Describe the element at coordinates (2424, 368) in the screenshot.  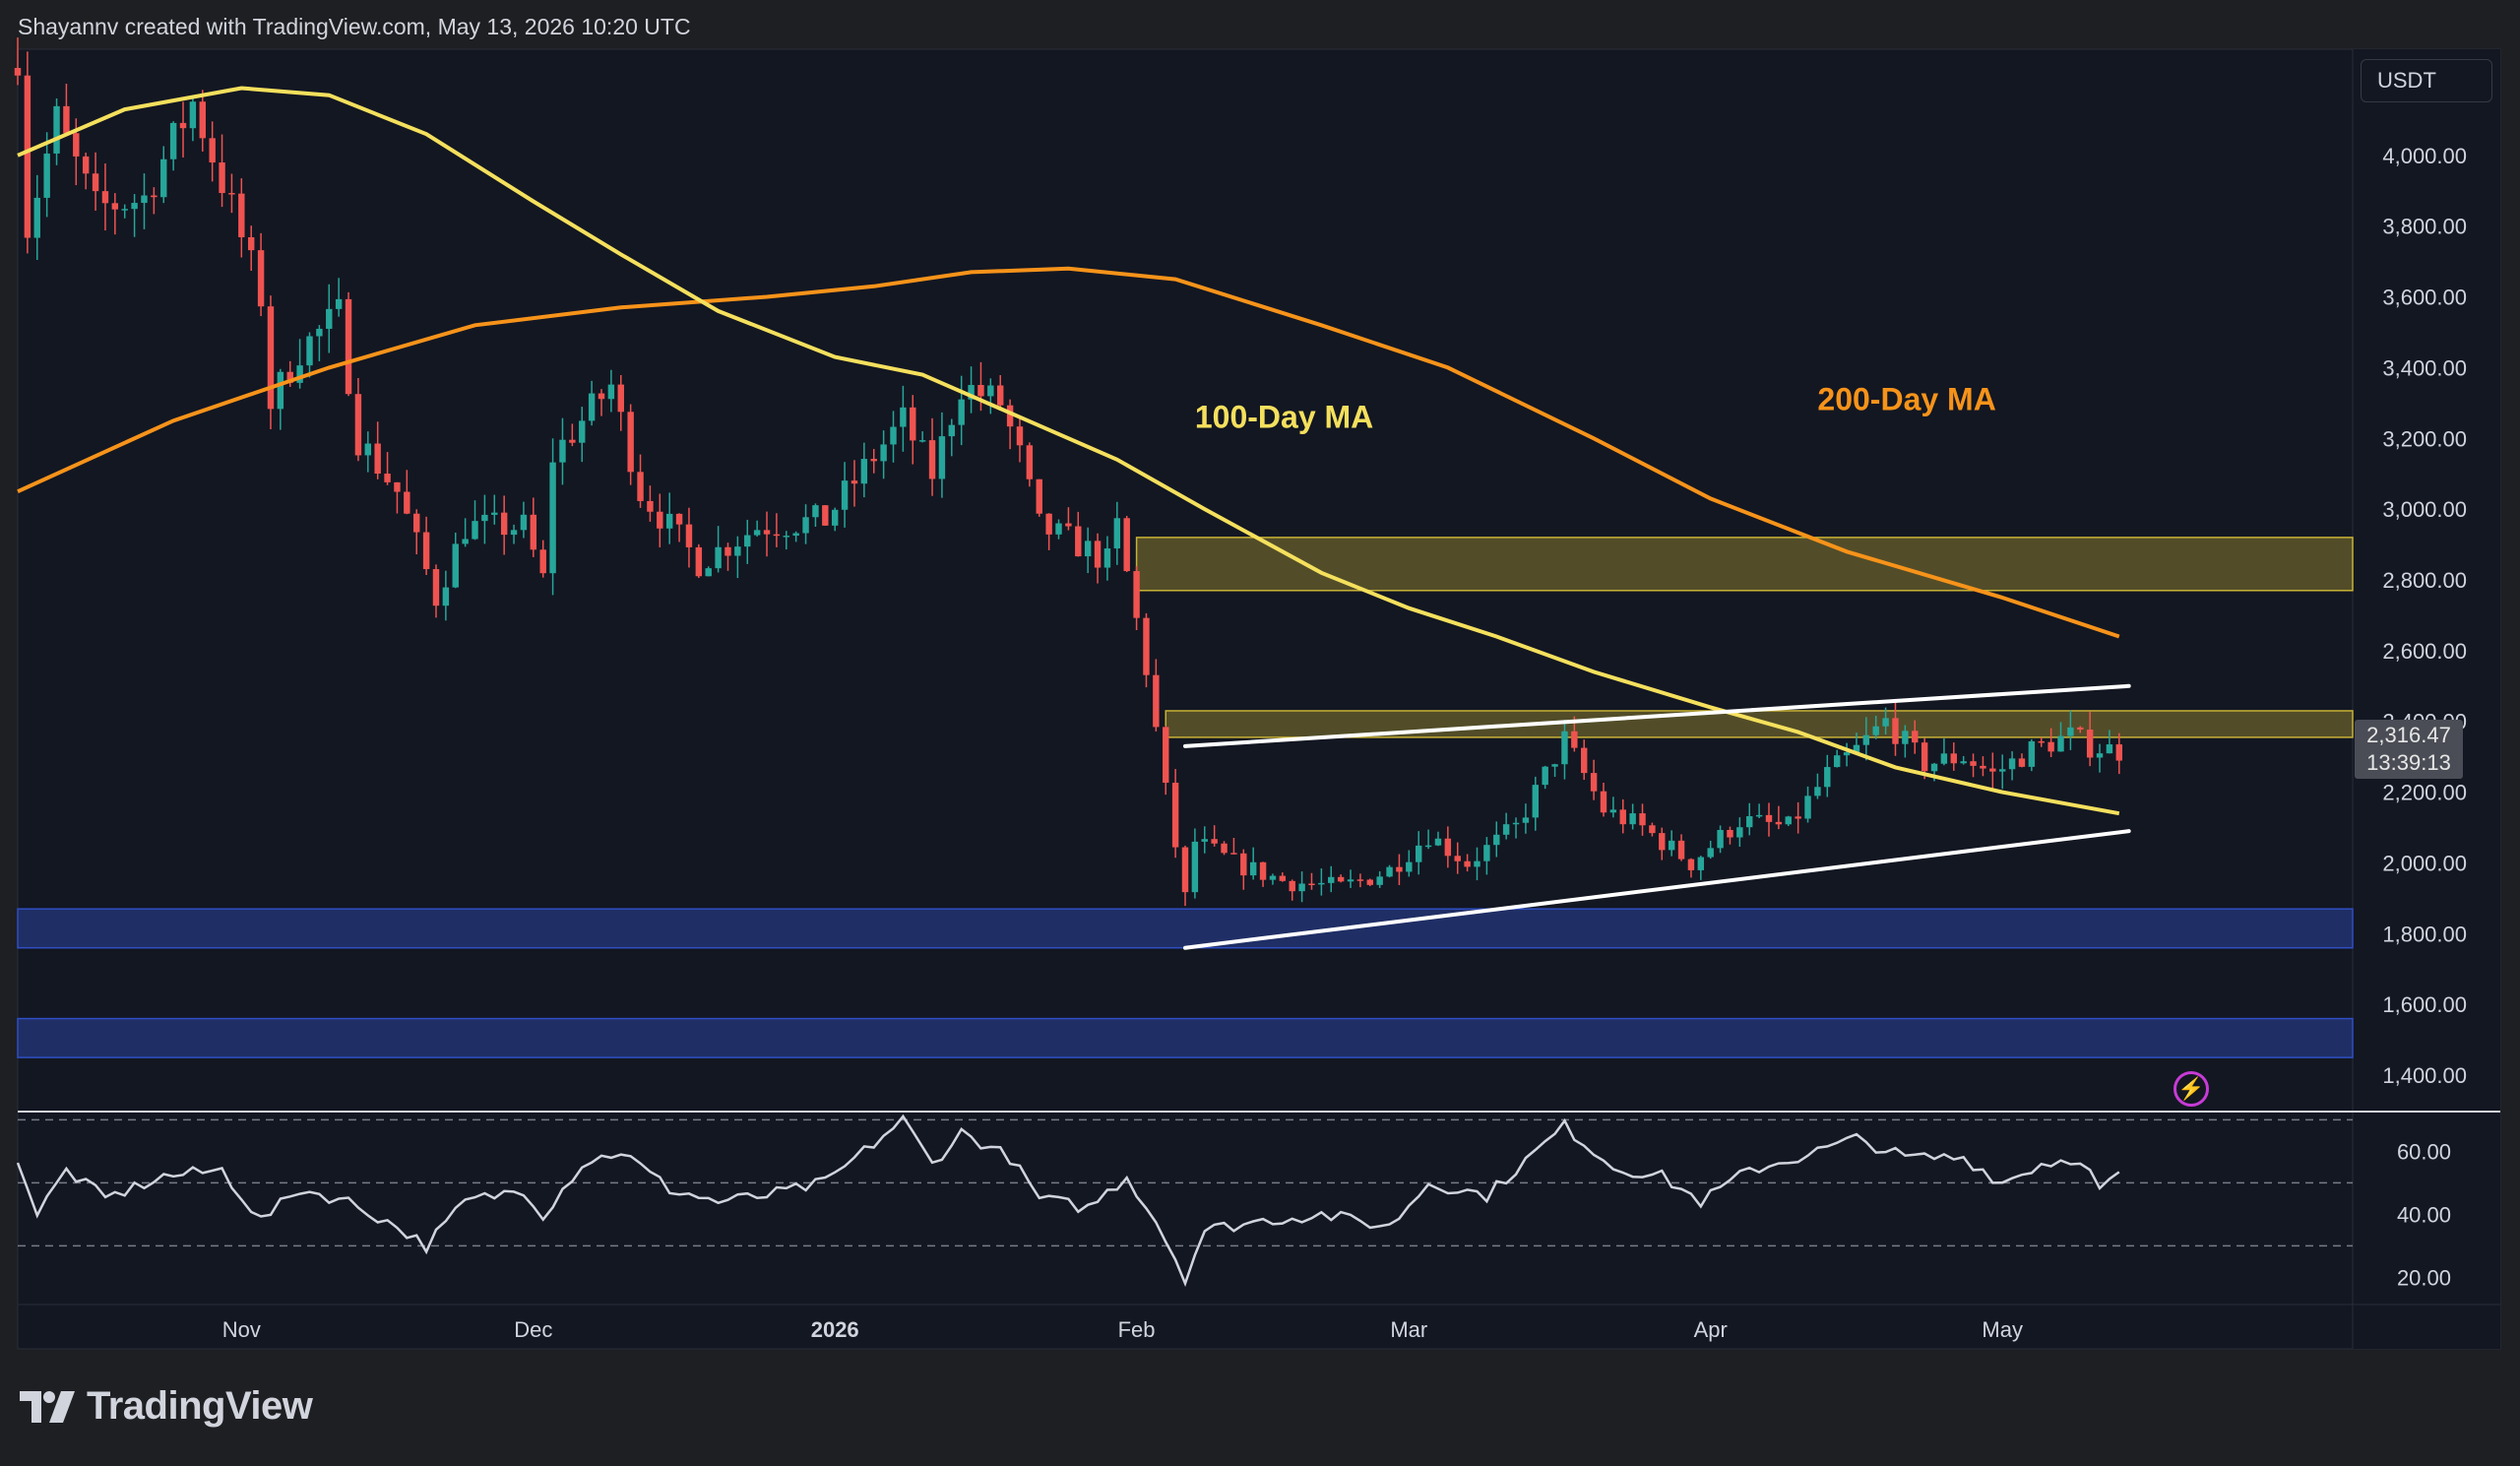
I see `y-tick-label: 3,400.00` at that location.